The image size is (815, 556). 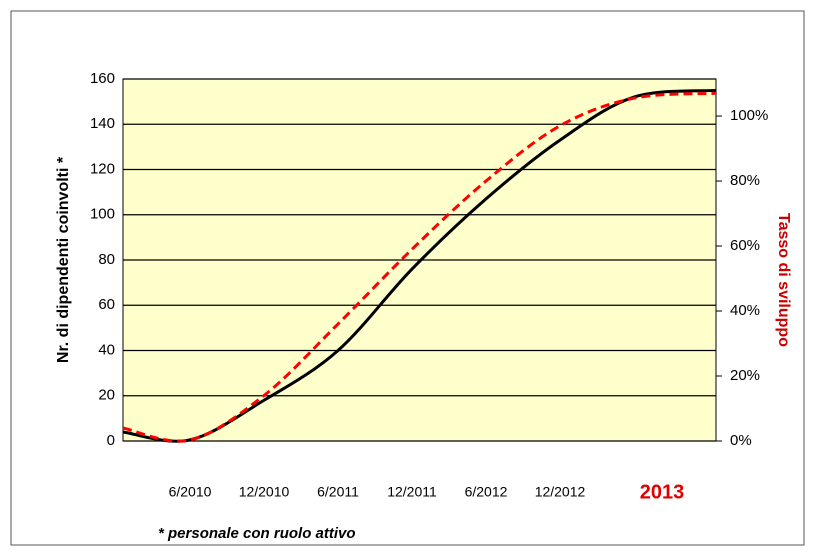 I want to click on y-axis-label: Nr. di dipendenti coinvolti *, so click(x=63, y=259).